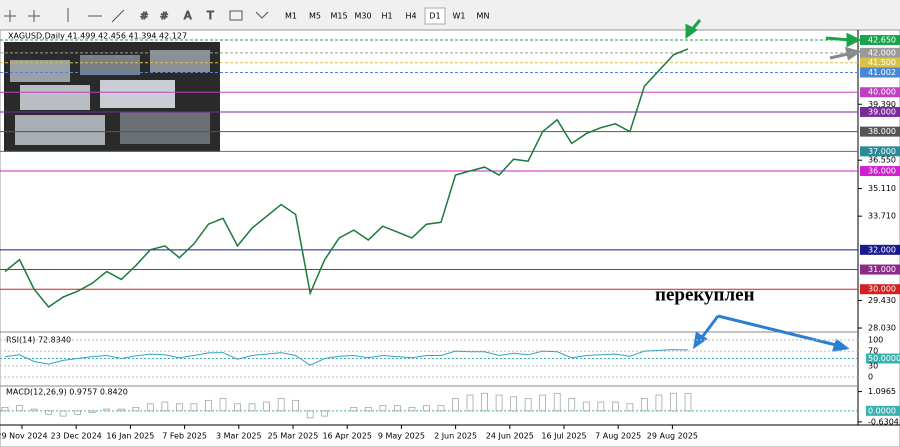 This screenshot has height=447, width=900. What do you see at coordinates (38, 340) in the screenshot?
I see `rsi-label: RSI(14) 72.8340` at bounding box center [38, 340].